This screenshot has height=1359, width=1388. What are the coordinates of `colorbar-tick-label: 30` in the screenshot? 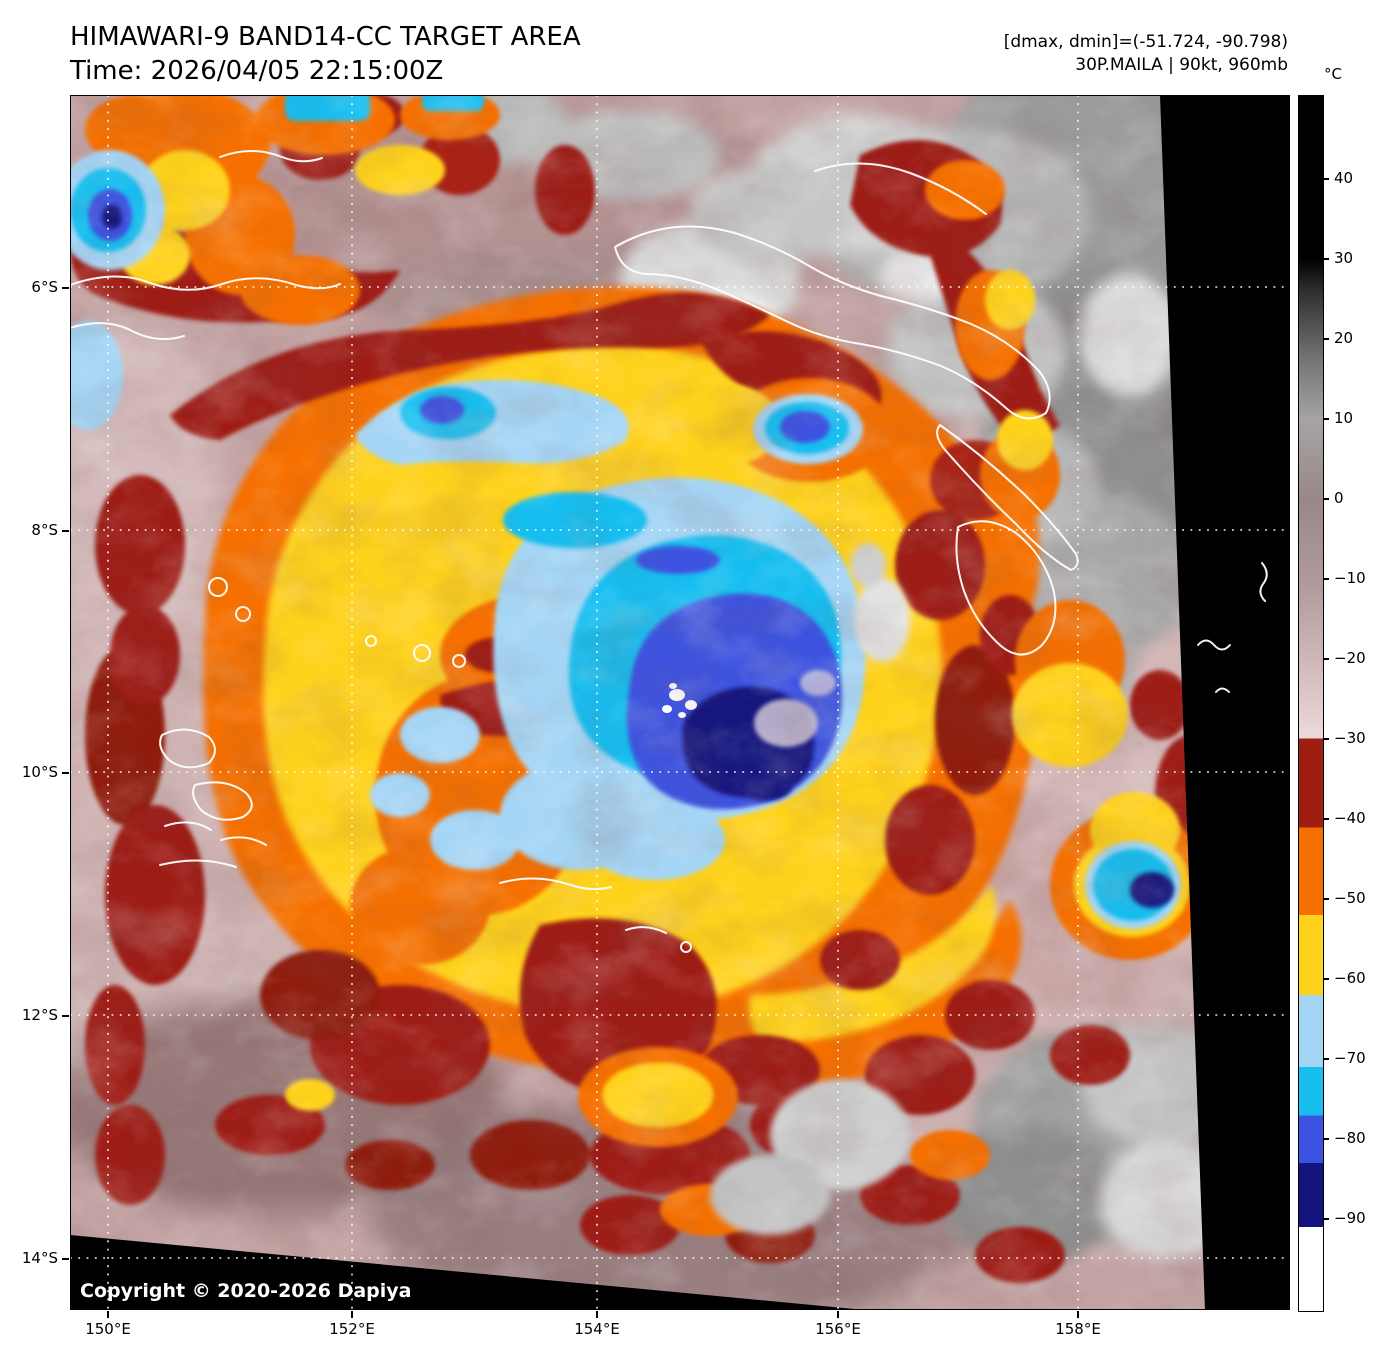 It's located at (1344, 258).